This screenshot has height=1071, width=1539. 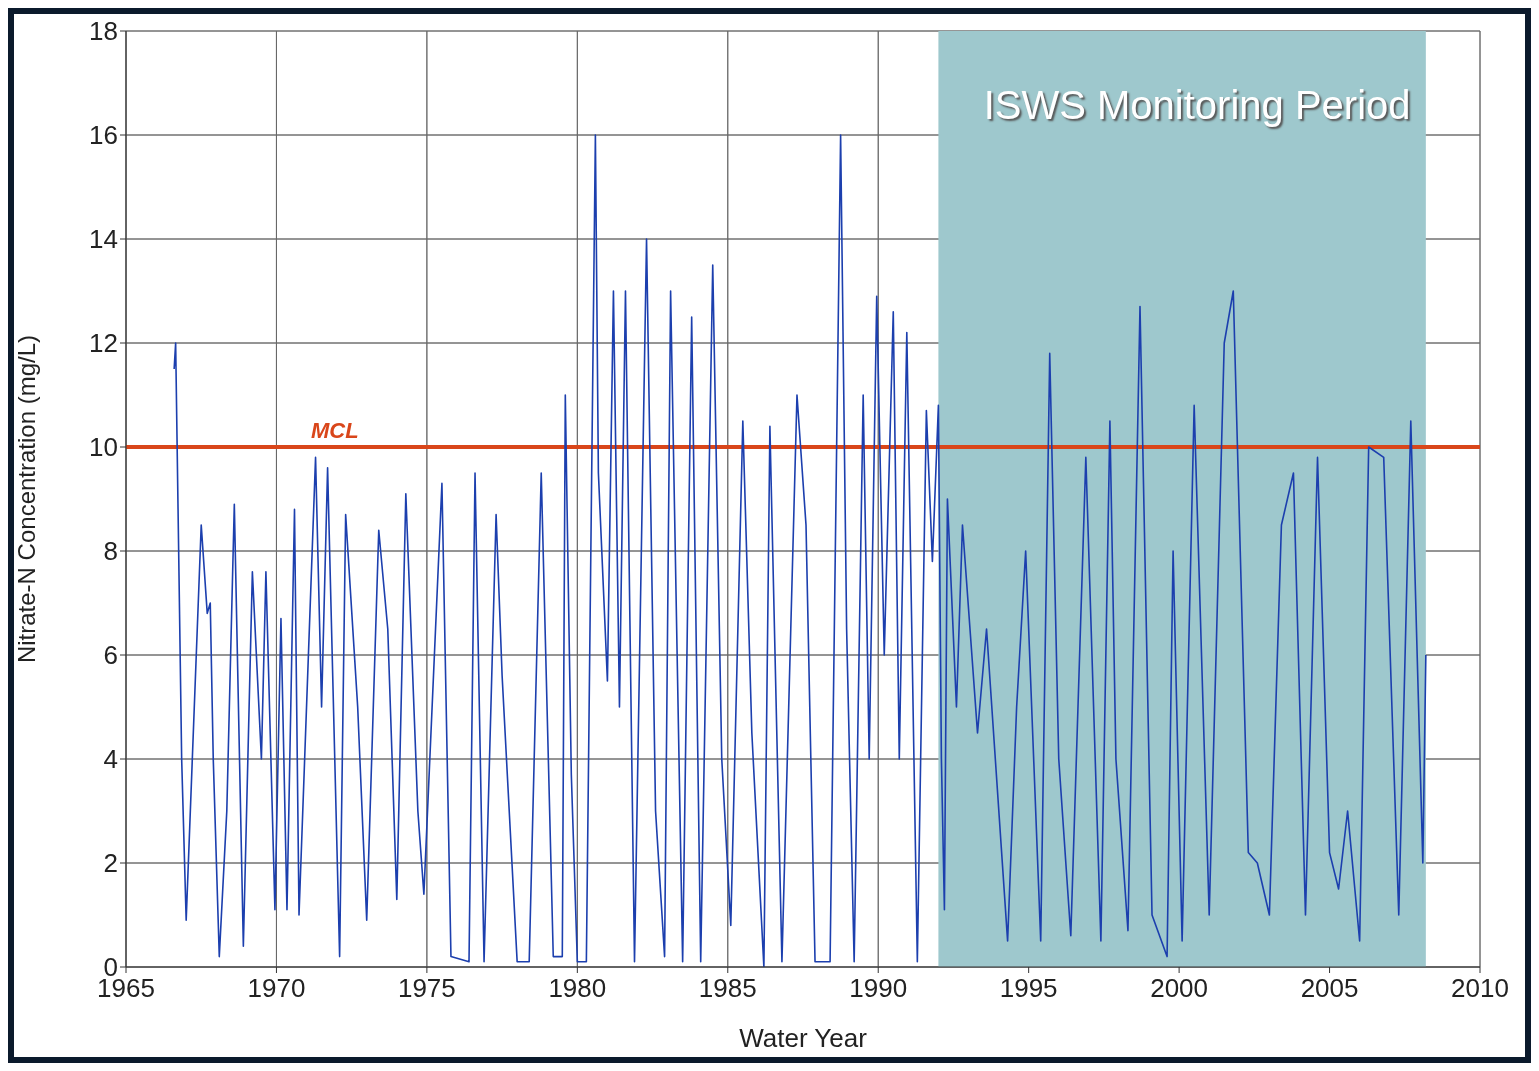 I want to click on y-tick-label: 6, so click(x=110, y=655).